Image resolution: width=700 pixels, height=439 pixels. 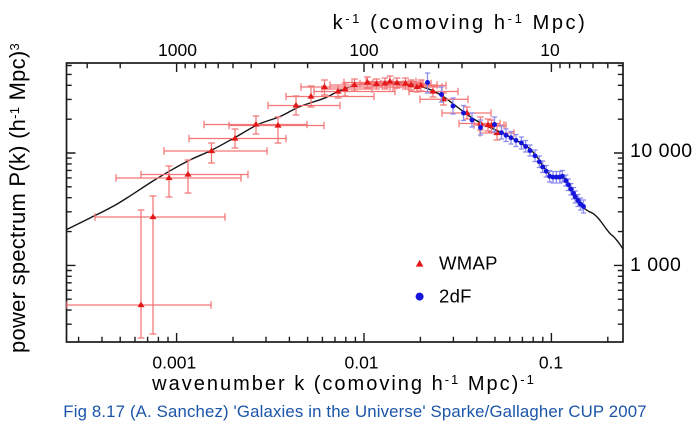 What do you see at coordinates (468, 263) in the screenshot?
I see `svg-text: WMAP` at bounding box center [468, 263].